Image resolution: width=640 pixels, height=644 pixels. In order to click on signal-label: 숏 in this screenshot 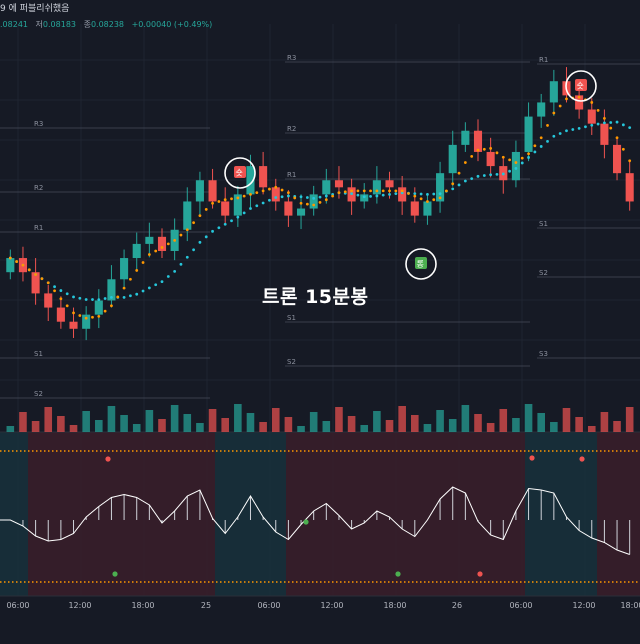, I will do `click(239, 173)`.